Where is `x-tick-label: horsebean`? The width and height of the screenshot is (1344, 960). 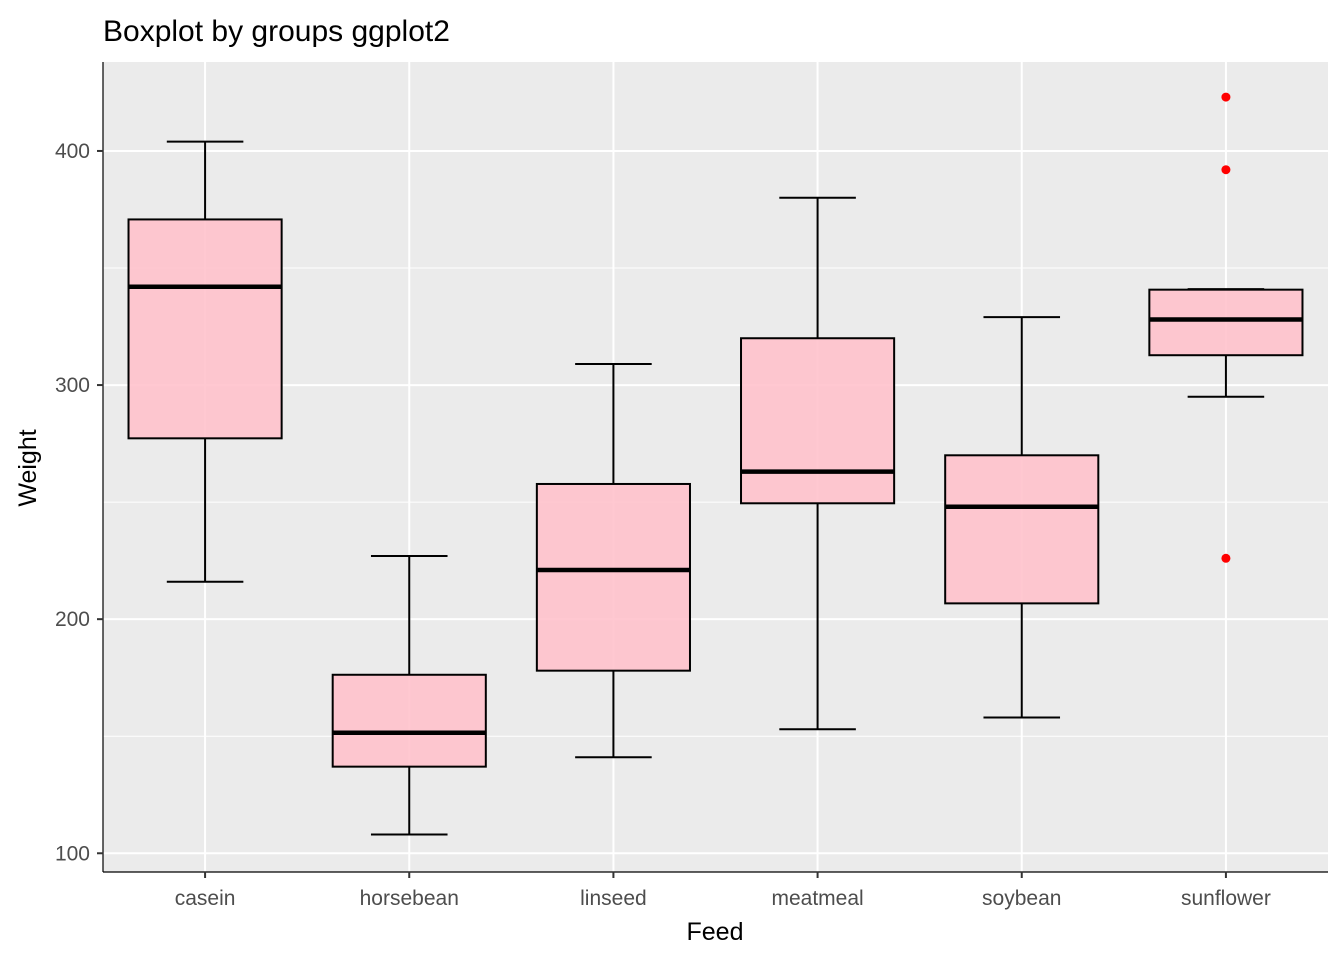 x-tick-label: horsebean is located at coordinates (409, 898).